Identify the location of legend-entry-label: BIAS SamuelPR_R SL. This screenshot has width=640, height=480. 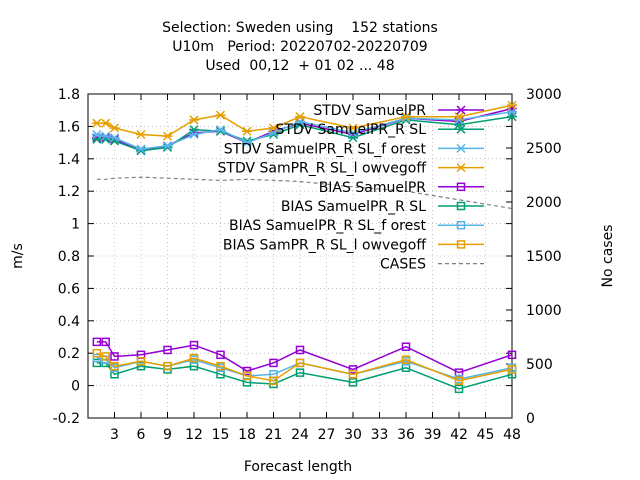
(353, 207).